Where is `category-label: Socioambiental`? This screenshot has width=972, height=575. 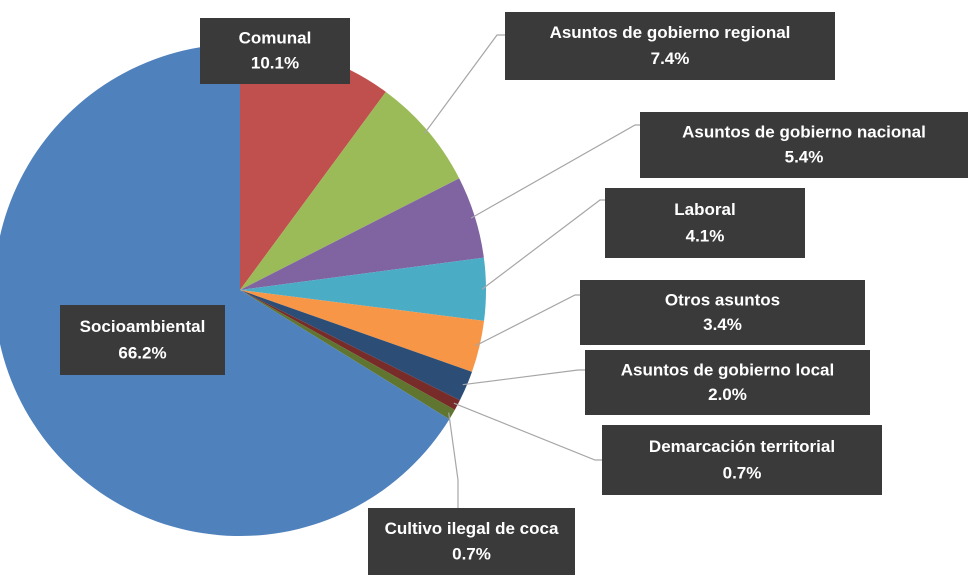
category-label: Socioambiental is located at coordinates (143, 326).